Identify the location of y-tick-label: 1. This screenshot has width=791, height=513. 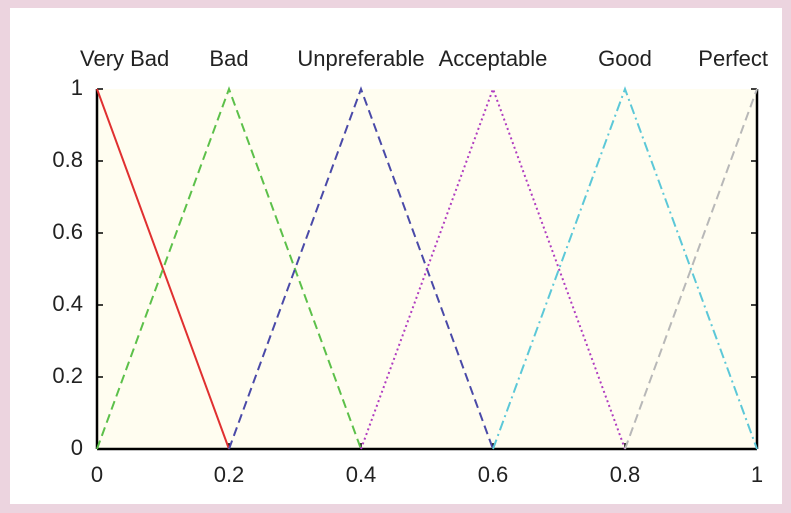
(77, 87).